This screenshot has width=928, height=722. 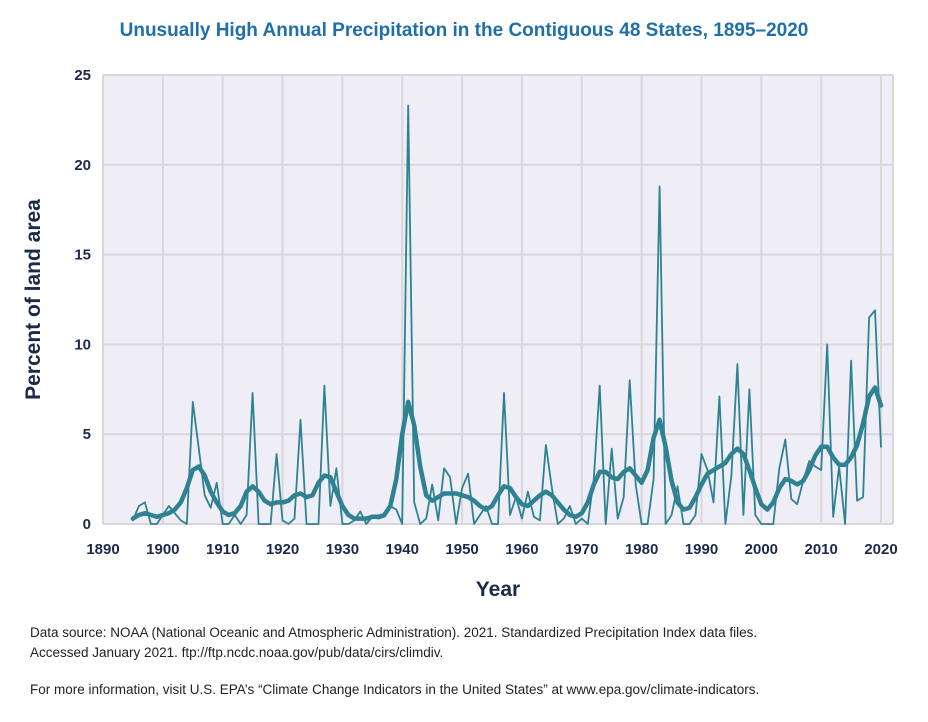 I want to click on x-tick-label: 1980, so click(x=641, y=549).